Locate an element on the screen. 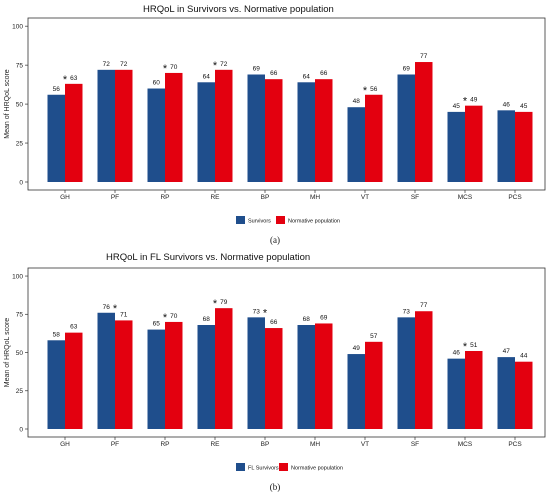 Image resolution: width=550 pixels, height=494 pixels. chart2-bar-survivors-sf is located at coordinates (406, 373).